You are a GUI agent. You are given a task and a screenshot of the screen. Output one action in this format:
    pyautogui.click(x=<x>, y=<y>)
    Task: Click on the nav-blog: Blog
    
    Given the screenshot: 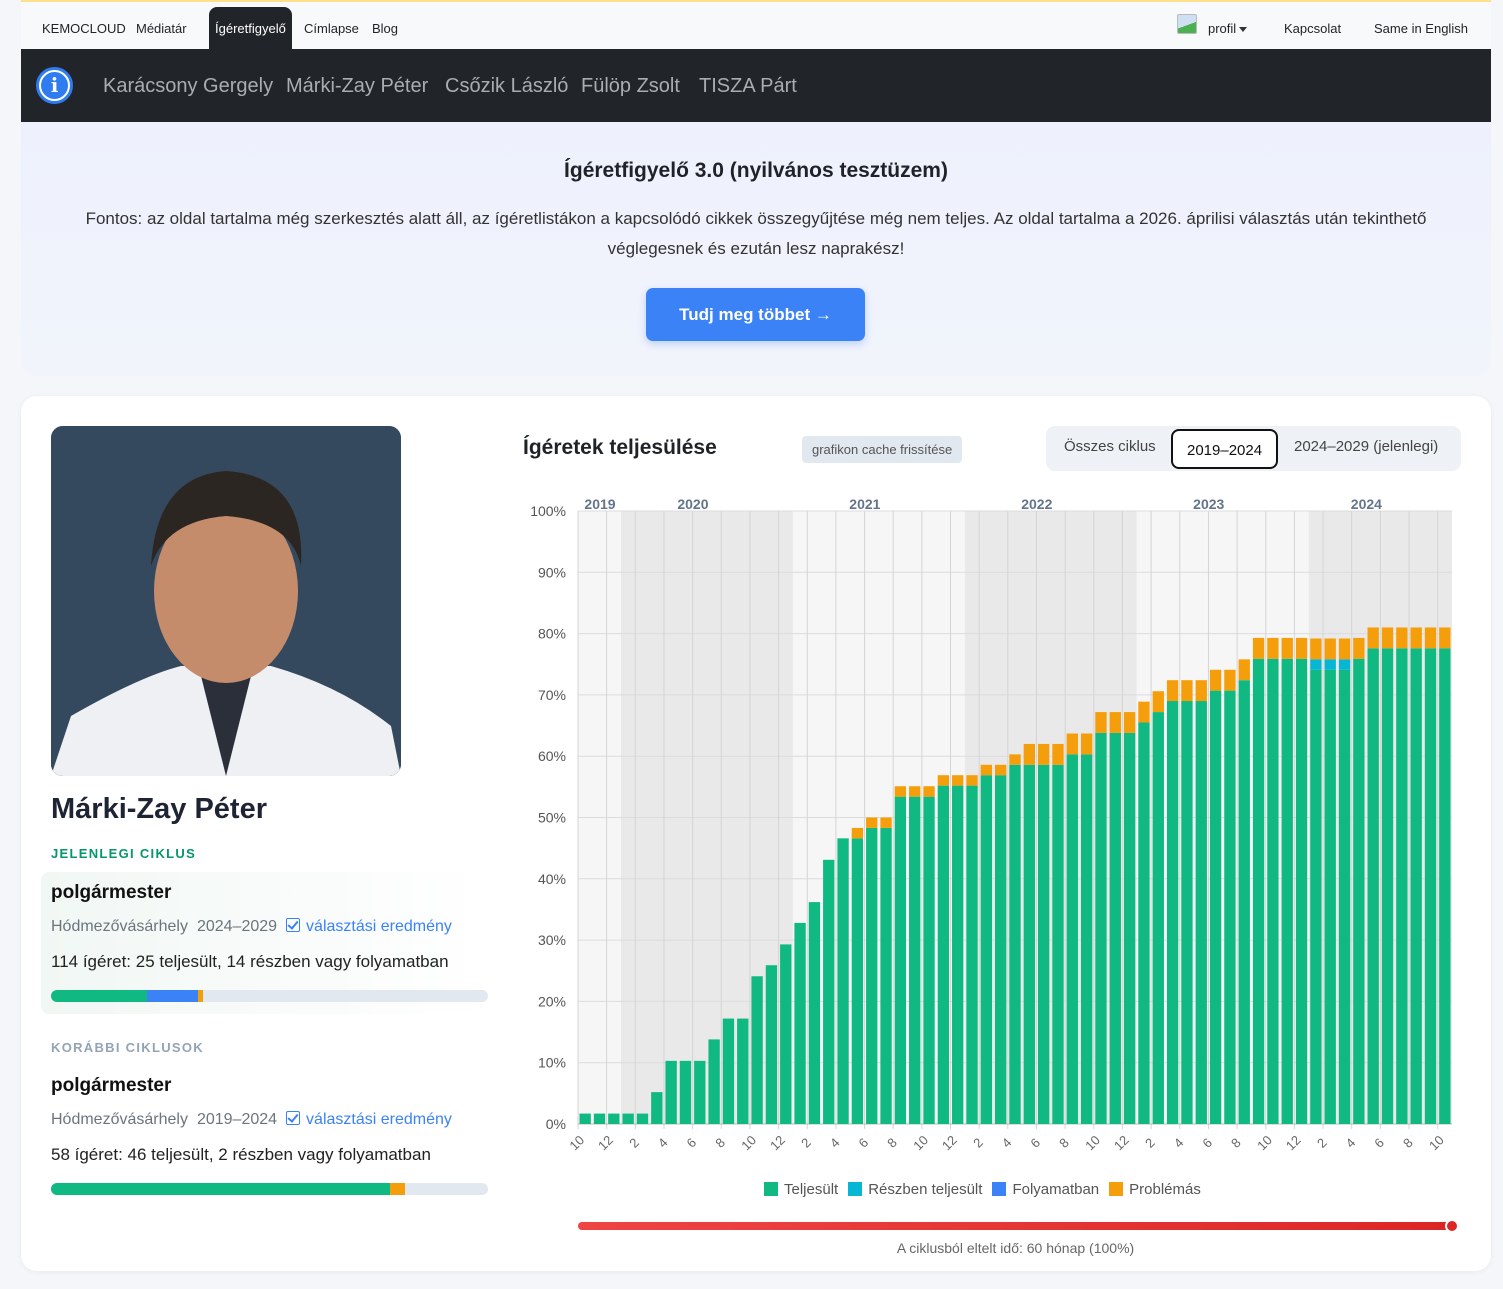 What is the action you would take?
    pyautogui.click(x=385, y=28)
    